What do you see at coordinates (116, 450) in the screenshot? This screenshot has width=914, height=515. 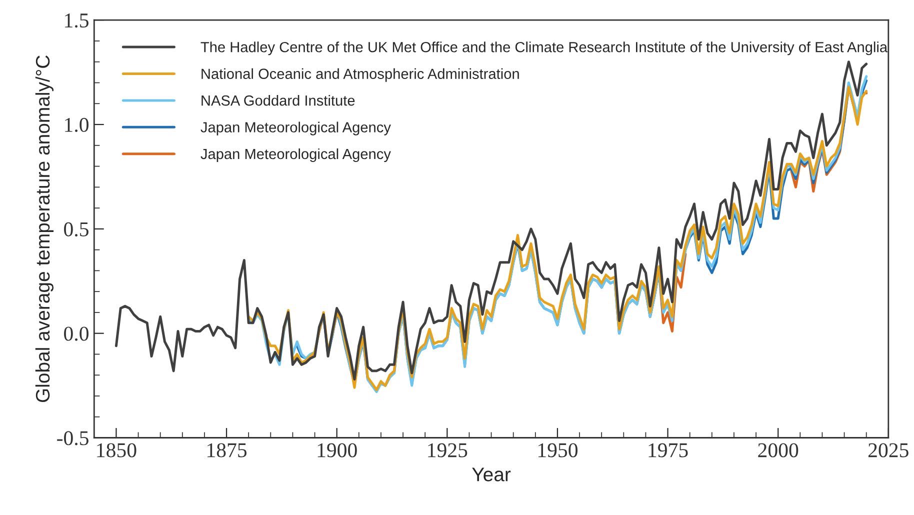 I see `x-tick-label: 1850` at bounding box center [116, 450].